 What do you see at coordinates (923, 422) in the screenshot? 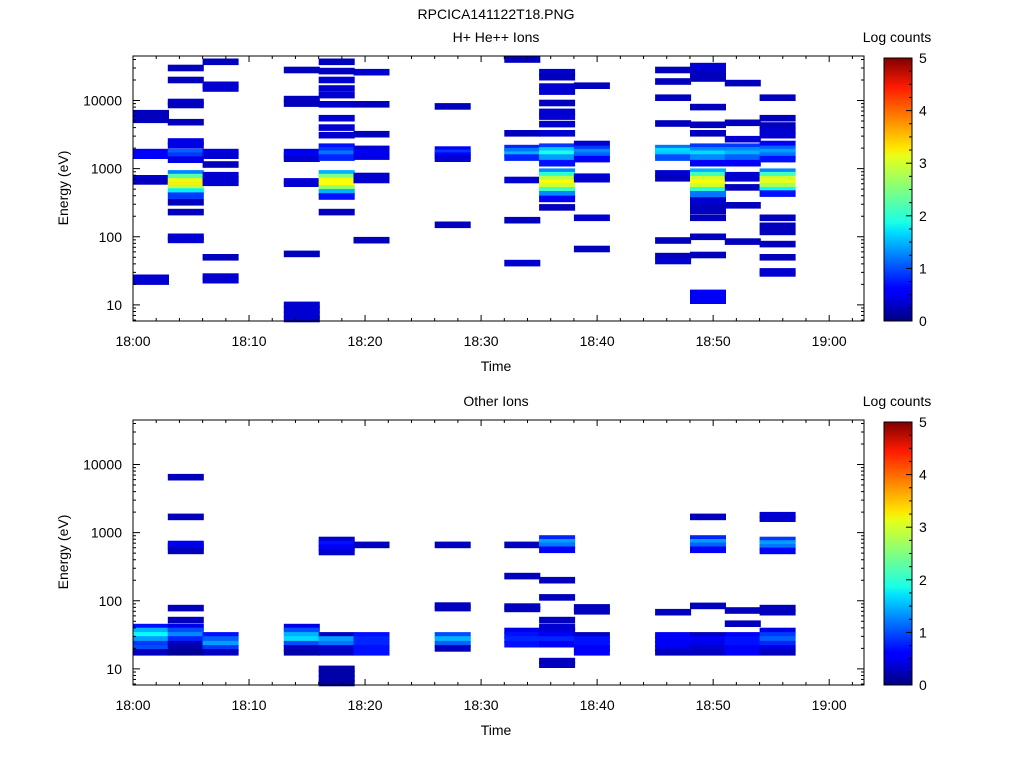
I see `colorbar-tick-label: 5` at bounding box center [923, 422].